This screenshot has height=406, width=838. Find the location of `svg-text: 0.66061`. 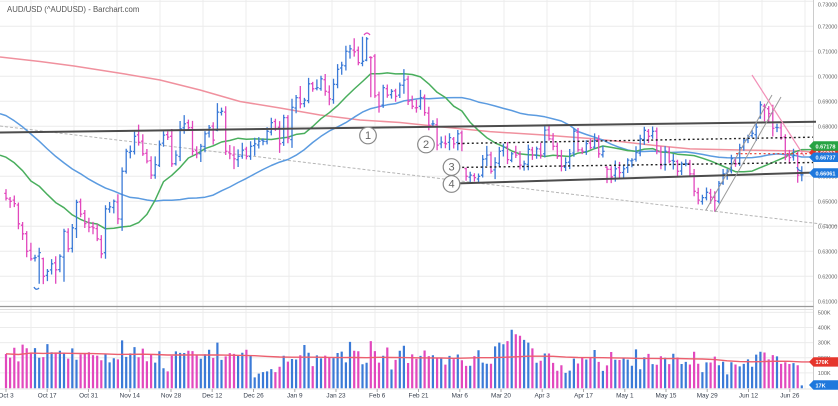

svg-text: 0.66061 is located at coordinates (826, 174).